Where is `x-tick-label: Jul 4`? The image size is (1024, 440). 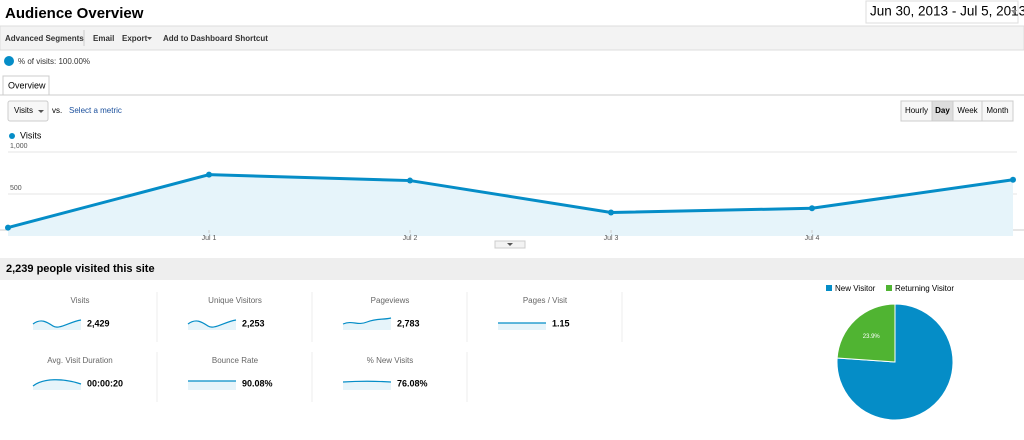
x-tick-label: Jul 4 is located at coordinates (812, 238).